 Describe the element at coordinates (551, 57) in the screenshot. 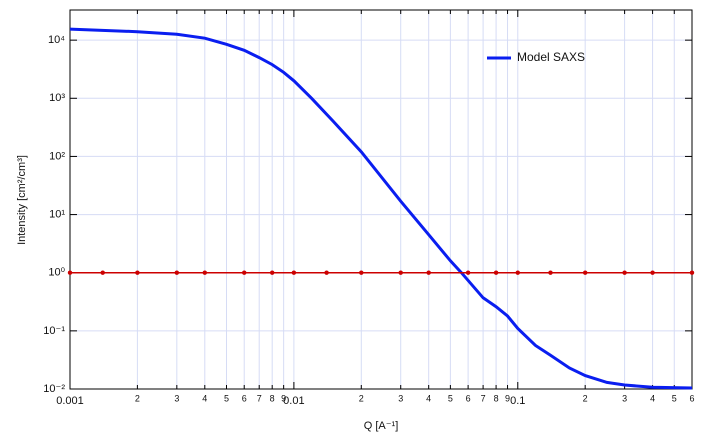

I see `legend-label: Model SAXS` at that location.